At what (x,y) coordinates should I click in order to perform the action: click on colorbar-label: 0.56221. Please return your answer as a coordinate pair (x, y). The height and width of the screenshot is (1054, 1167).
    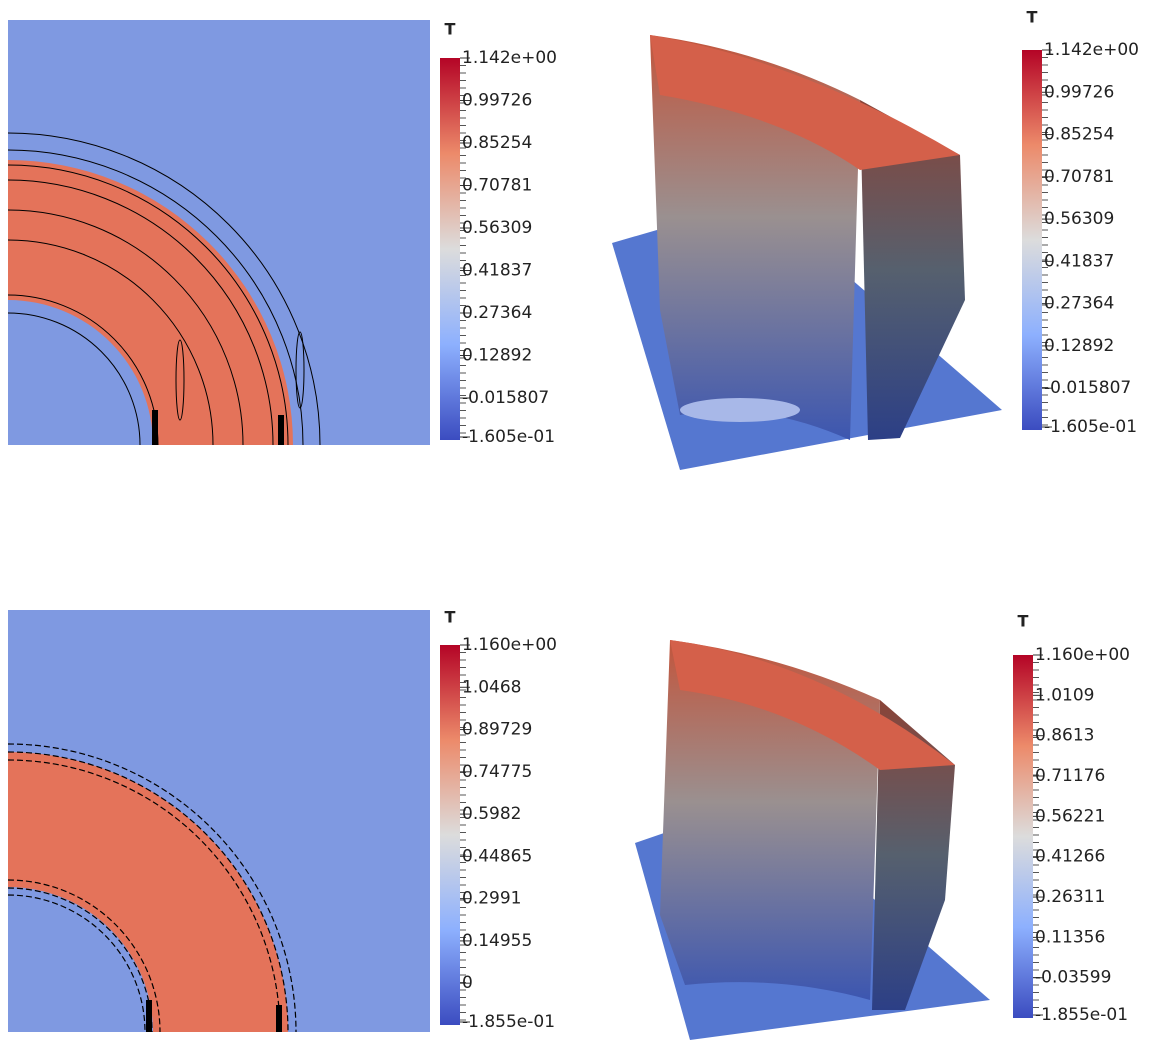
    Looking at the image, I should click on (1070, 816).